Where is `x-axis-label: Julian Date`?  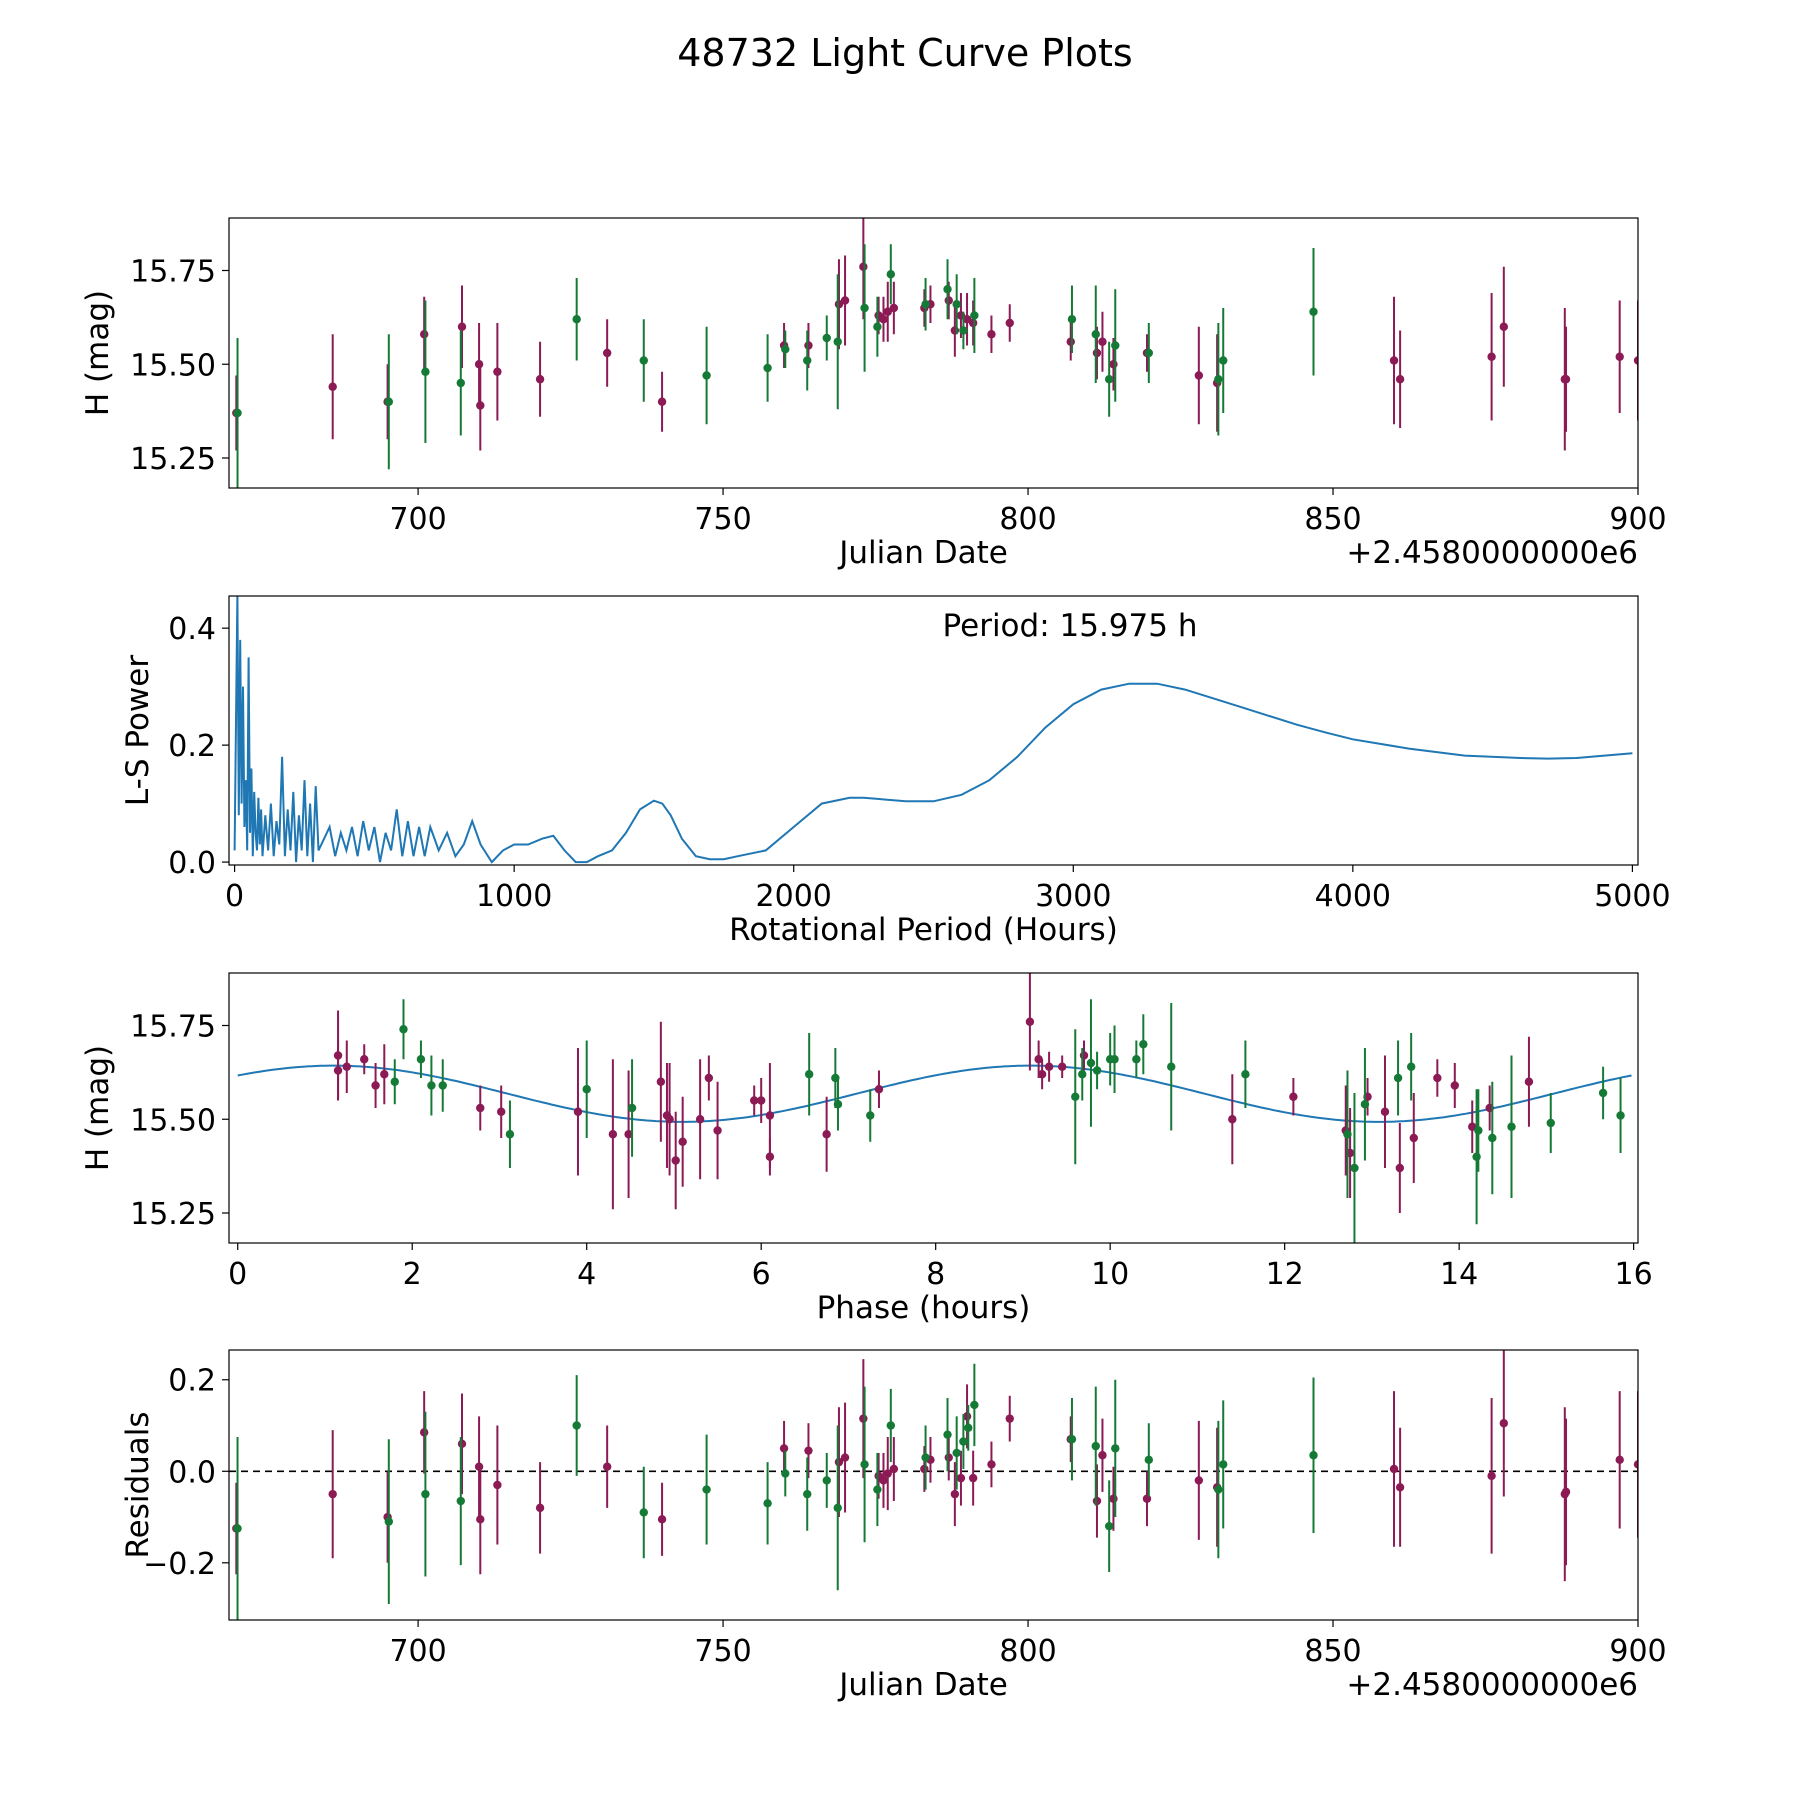 x-axis-label: Julian Date is located at coordinates (922, 553).